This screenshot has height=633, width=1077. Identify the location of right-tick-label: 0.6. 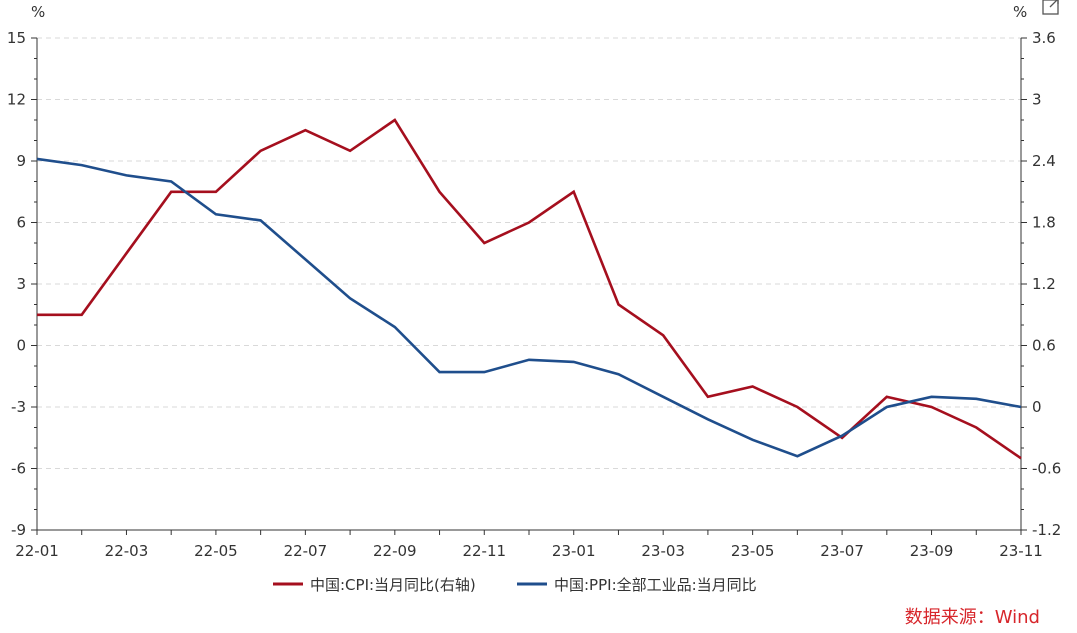
(1044, 346).